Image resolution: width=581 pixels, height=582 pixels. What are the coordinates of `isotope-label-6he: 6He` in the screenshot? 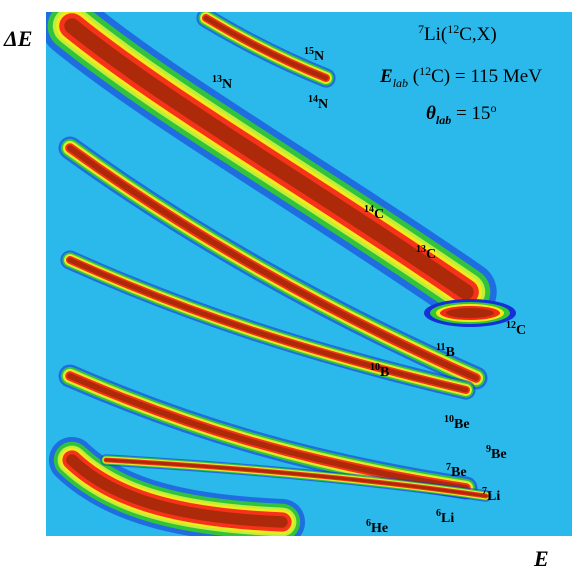 It's located at (377, 527).